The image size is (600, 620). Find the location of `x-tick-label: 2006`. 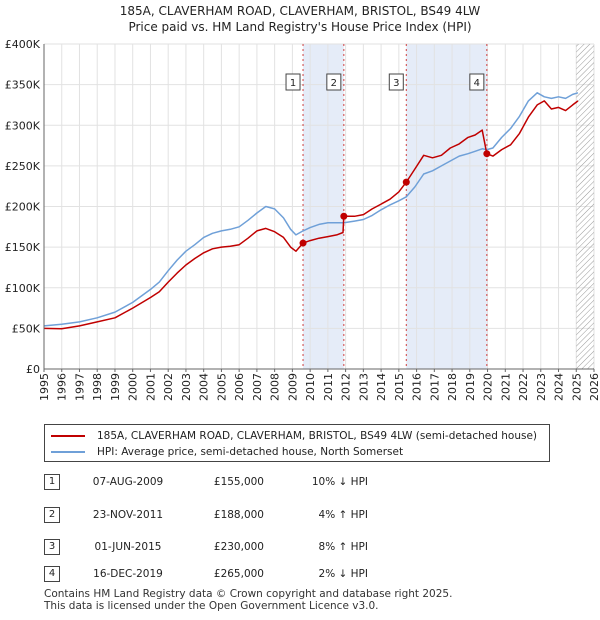

x-tick-label: 2006 is located at coordinates (239, 387).